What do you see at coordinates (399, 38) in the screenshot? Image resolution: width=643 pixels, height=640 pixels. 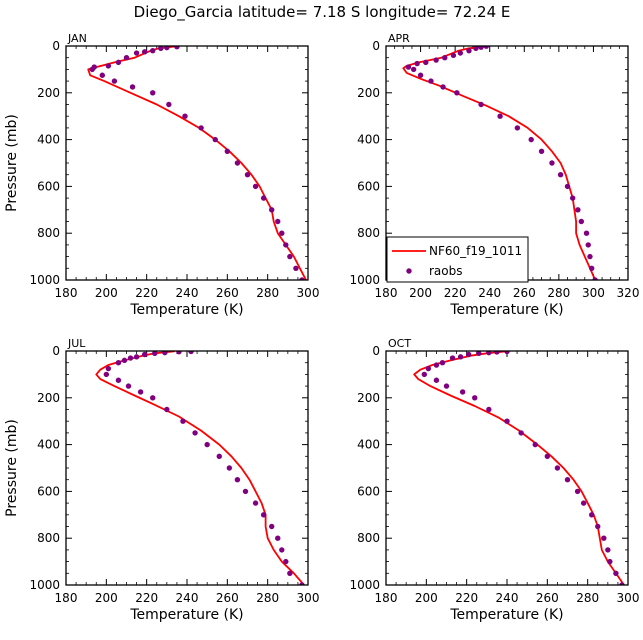 I see `panel-title: APR` at bounding box center [399, 38].